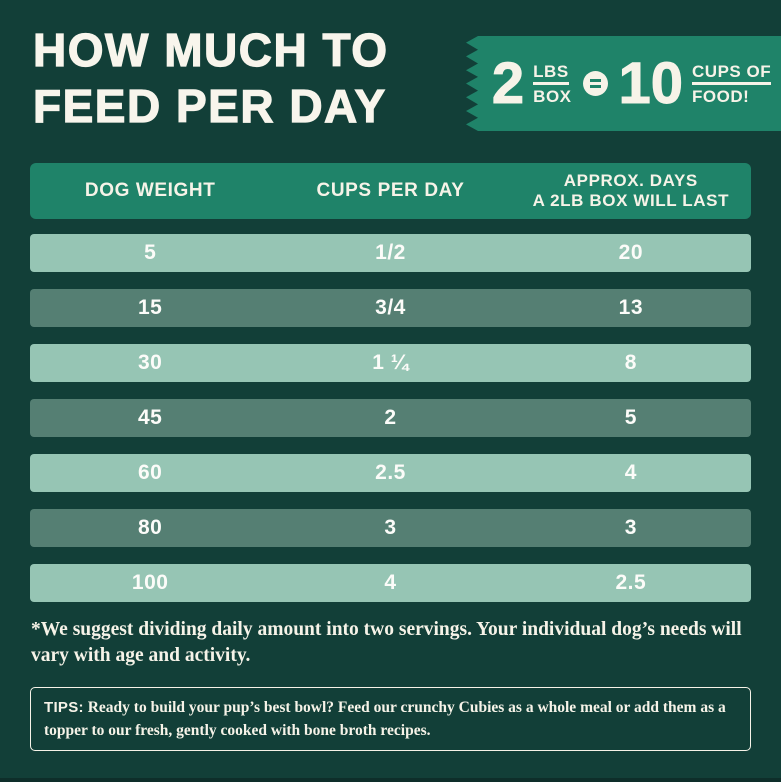 This screenshot has width=781, height=782. I want to click on cell-weight: 5, so click(150, 252).